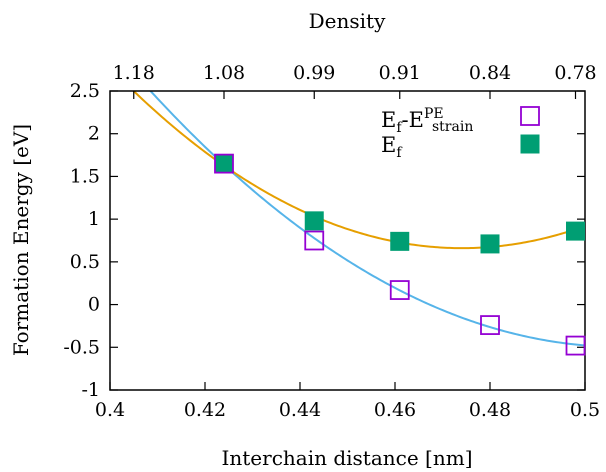  What do you see at coordinates (85, 91) in the screenshot?
I see `y-tick-label: 2.5` at bounding box center [85, 91].